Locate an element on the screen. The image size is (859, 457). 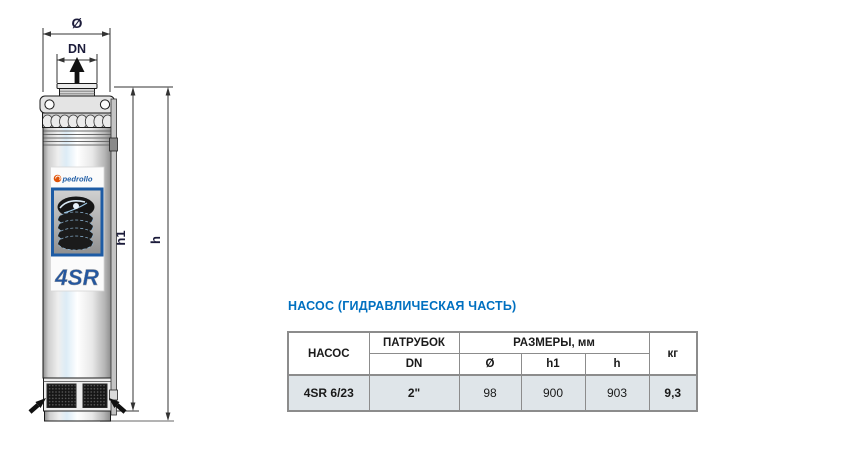
diameter-dim-label: Ø is located at coordinates (77, 23).